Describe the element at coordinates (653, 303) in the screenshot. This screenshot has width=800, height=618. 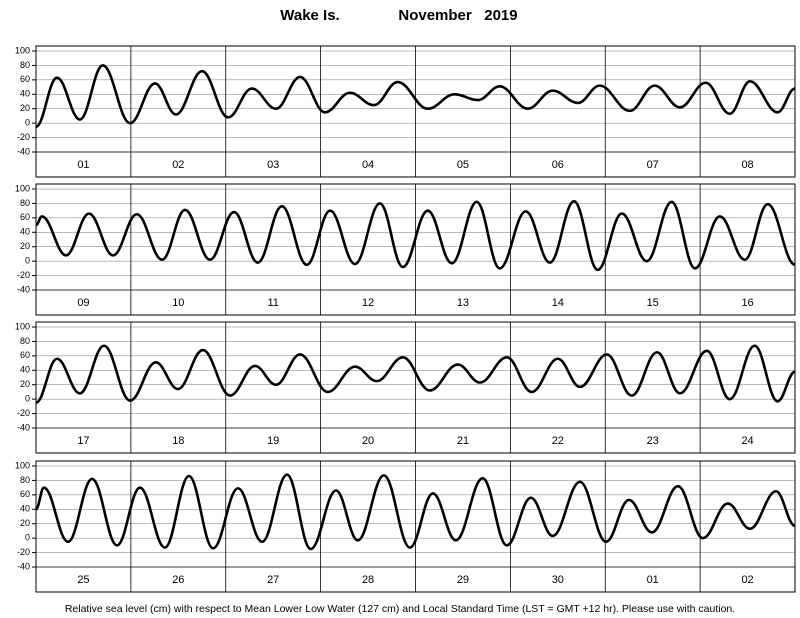
I see `day-label: 15` at that location.